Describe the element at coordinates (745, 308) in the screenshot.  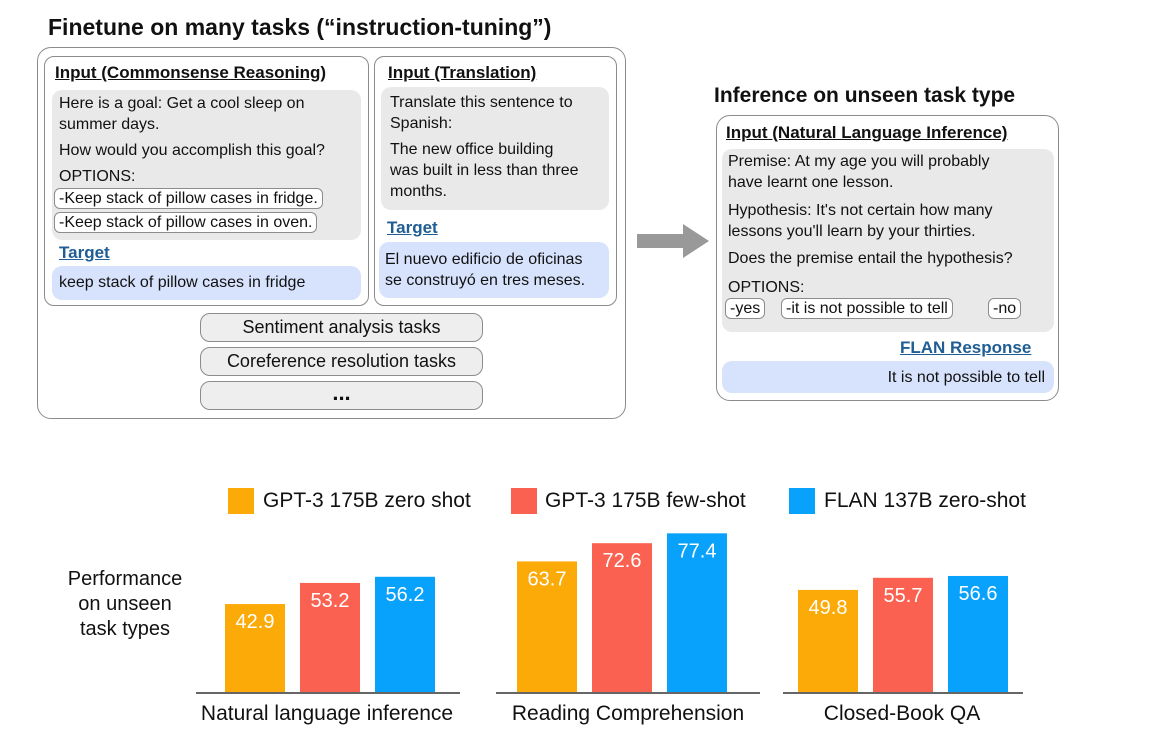
I see `nli-option-yes: -yes` at that location.